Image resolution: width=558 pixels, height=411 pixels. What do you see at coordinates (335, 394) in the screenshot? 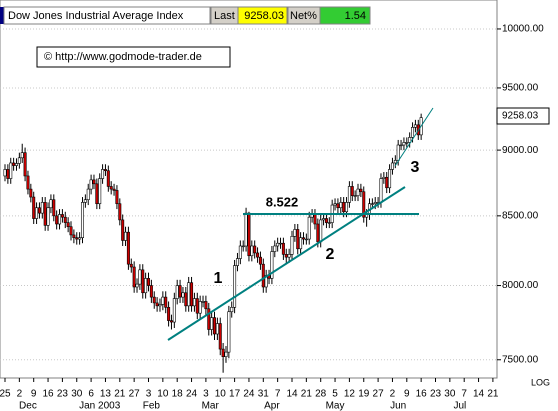
I see `x-tick-label: 5` at bounding box center [335, 394].